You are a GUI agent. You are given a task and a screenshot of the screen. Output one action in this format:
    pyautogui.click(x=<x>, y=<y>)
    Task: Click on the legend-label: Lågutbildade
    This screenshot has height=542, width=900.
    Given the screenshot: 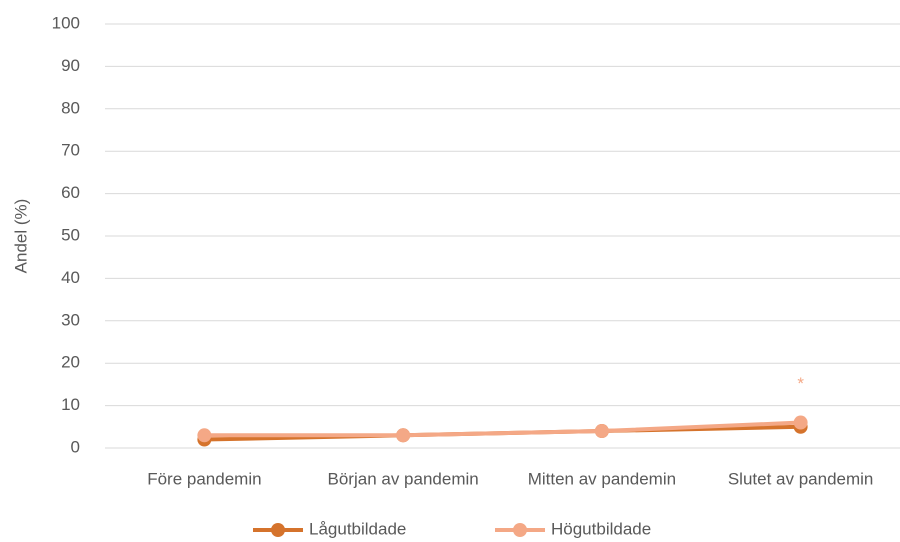 What is the action you would take?
    pyautogui.click(x=357, y=528)
    